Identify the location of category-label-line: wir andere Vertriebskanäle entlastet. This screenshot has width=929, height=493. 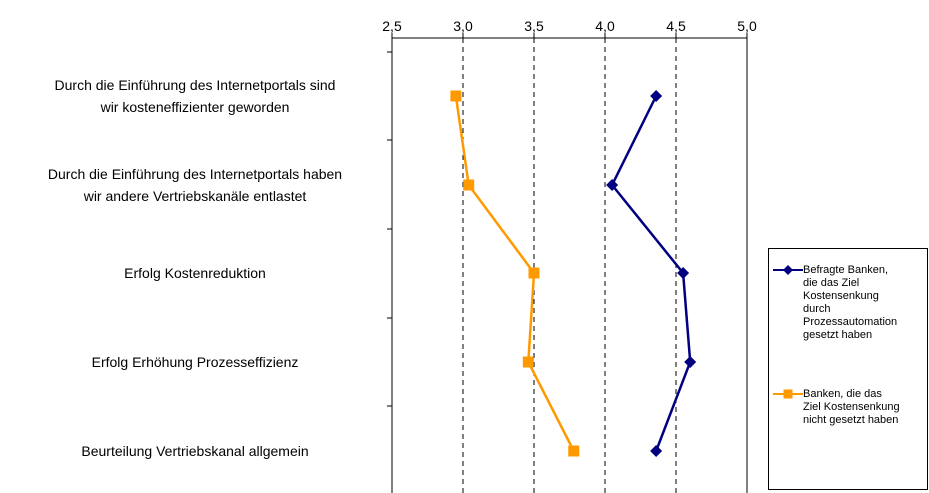
(195, 196).